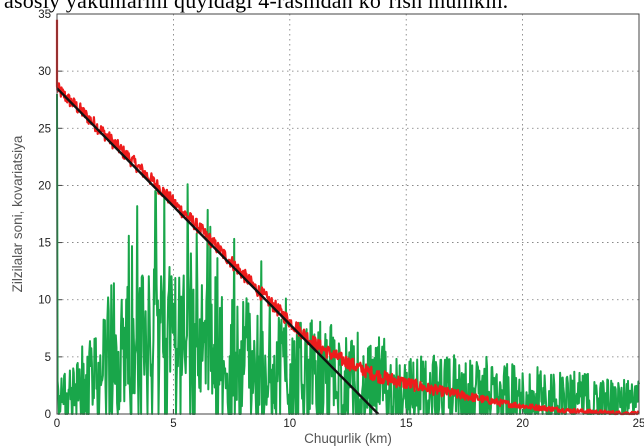  What do you see at coordinates (44, 244) in the screenshot?
I see `y-tick-label: 15` at bounding box center [44, 244].